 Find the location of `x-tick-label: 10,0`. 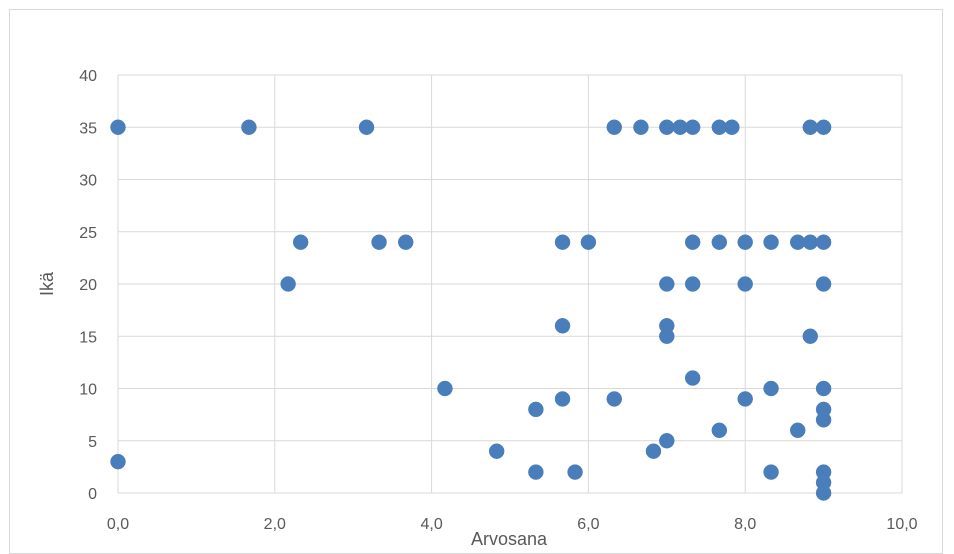

x-tick-label: 10,0 is located at coordinates (901, 524).